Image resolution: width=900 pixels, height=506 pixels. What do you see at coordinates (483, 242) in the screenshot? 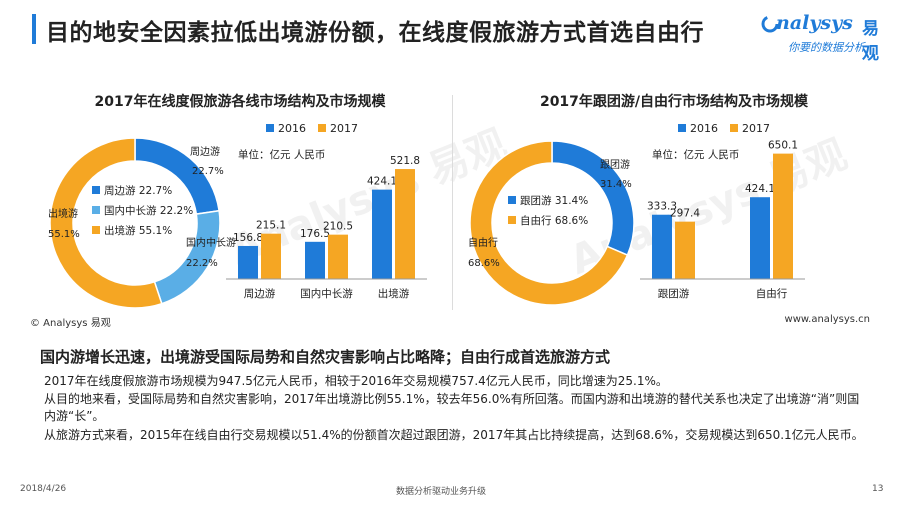
I see `pie-outer-label: 自由行` at bounding box center [483, 242].